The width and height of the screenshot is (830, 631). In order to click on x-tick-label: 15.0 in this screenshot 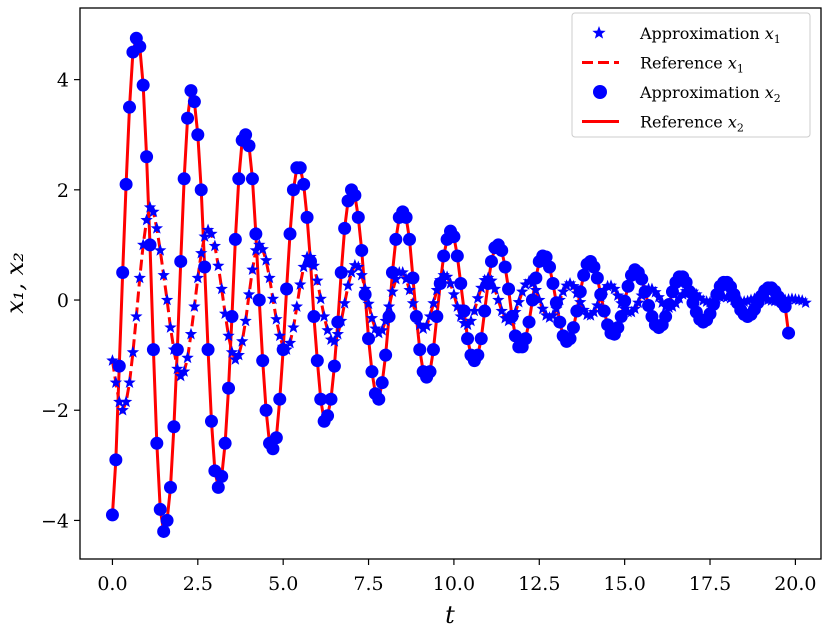, I will do `click(624, 584)`.